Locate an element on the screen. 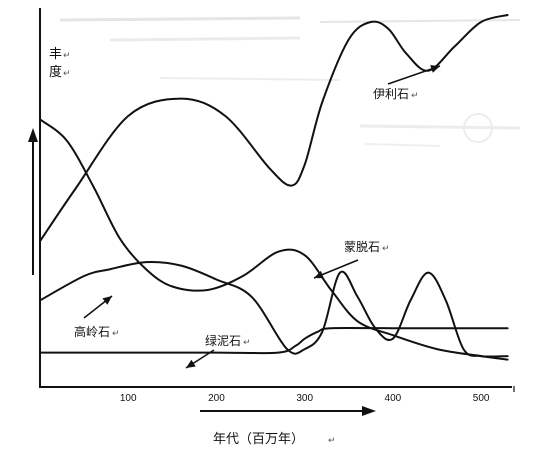 Image resolution: width=539 pixels, height=457 pixels. label-arrow-line is located at coordinates (414, 75).